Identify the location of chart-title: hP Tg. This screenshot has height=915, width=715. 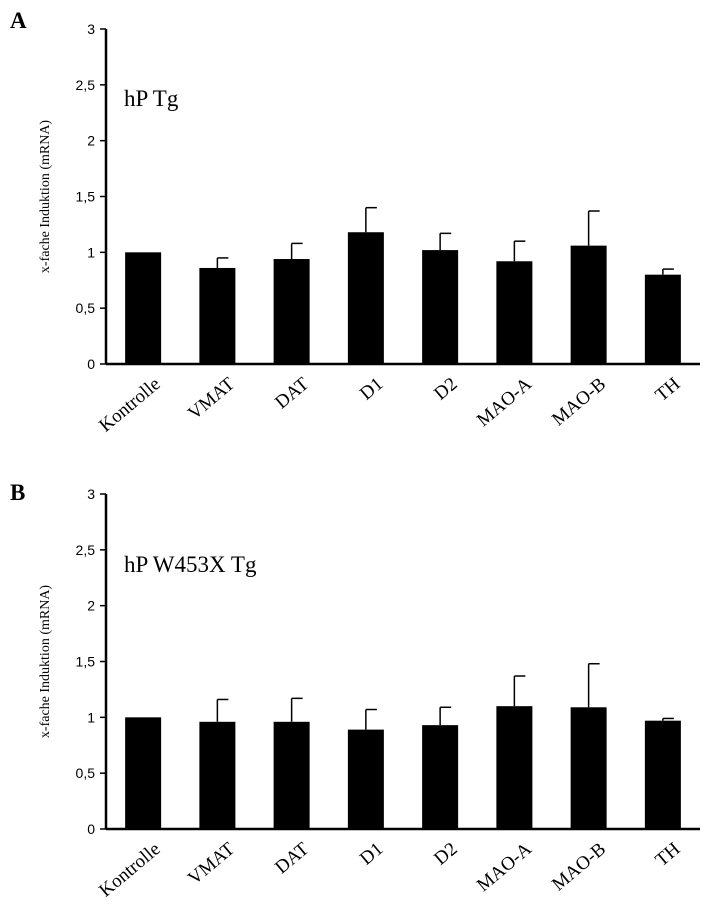
(151, 98).